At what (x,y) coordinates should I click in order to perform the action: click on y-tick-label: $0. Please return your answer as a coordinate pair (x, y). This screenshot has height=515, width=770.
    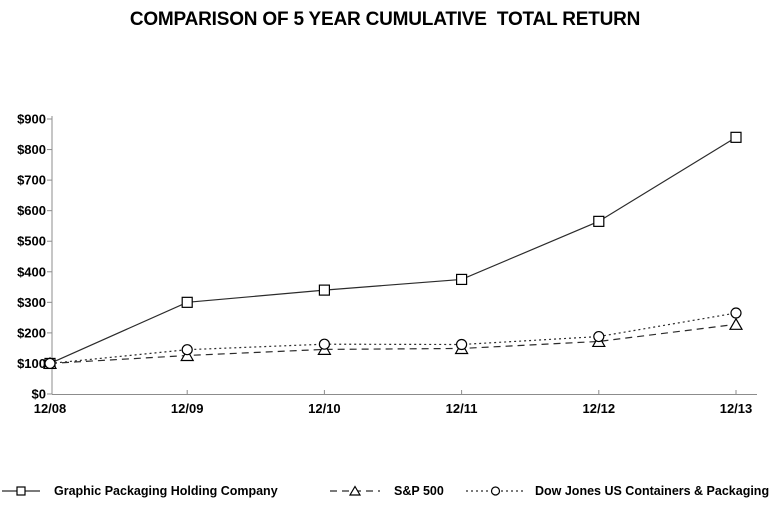
    Looking at the image, I should click on (39, 394).